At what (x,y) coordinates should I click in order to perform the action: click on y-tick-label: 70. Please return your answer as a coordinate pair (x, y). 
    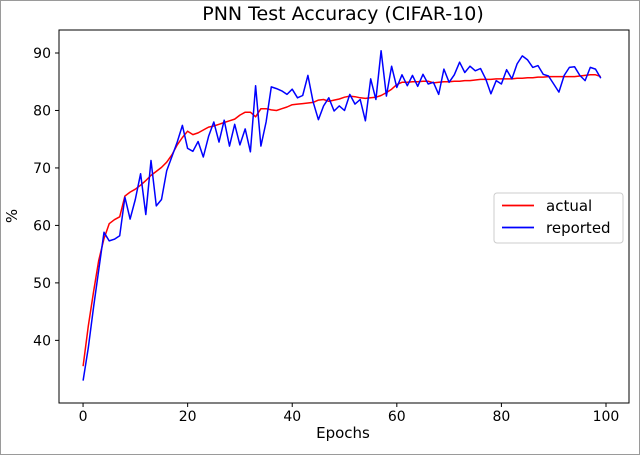
    Looking at the image, I should click on (42, 169).